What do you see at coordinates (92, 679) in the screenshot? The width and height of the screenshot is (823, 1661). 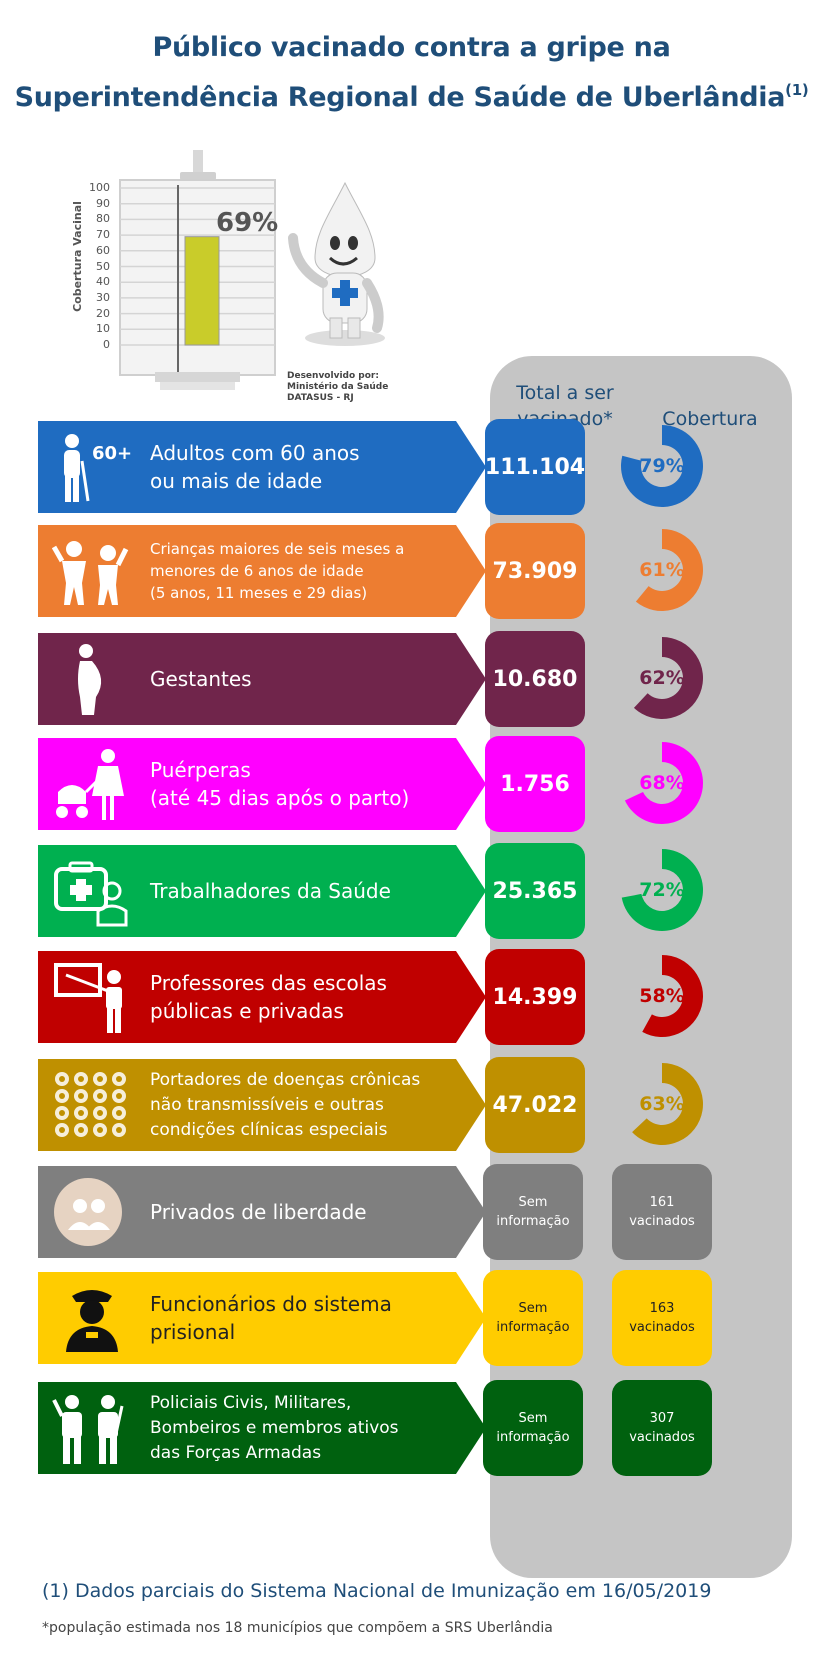 I see `pregnant-icon` at bounding box center [92, 679].